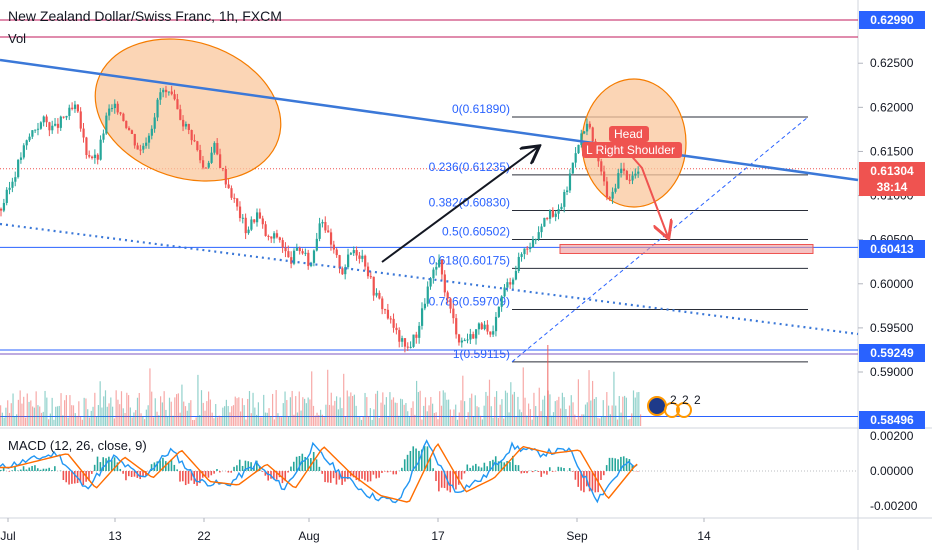  I want to click on projection-arrow-up, so click(459, 205).